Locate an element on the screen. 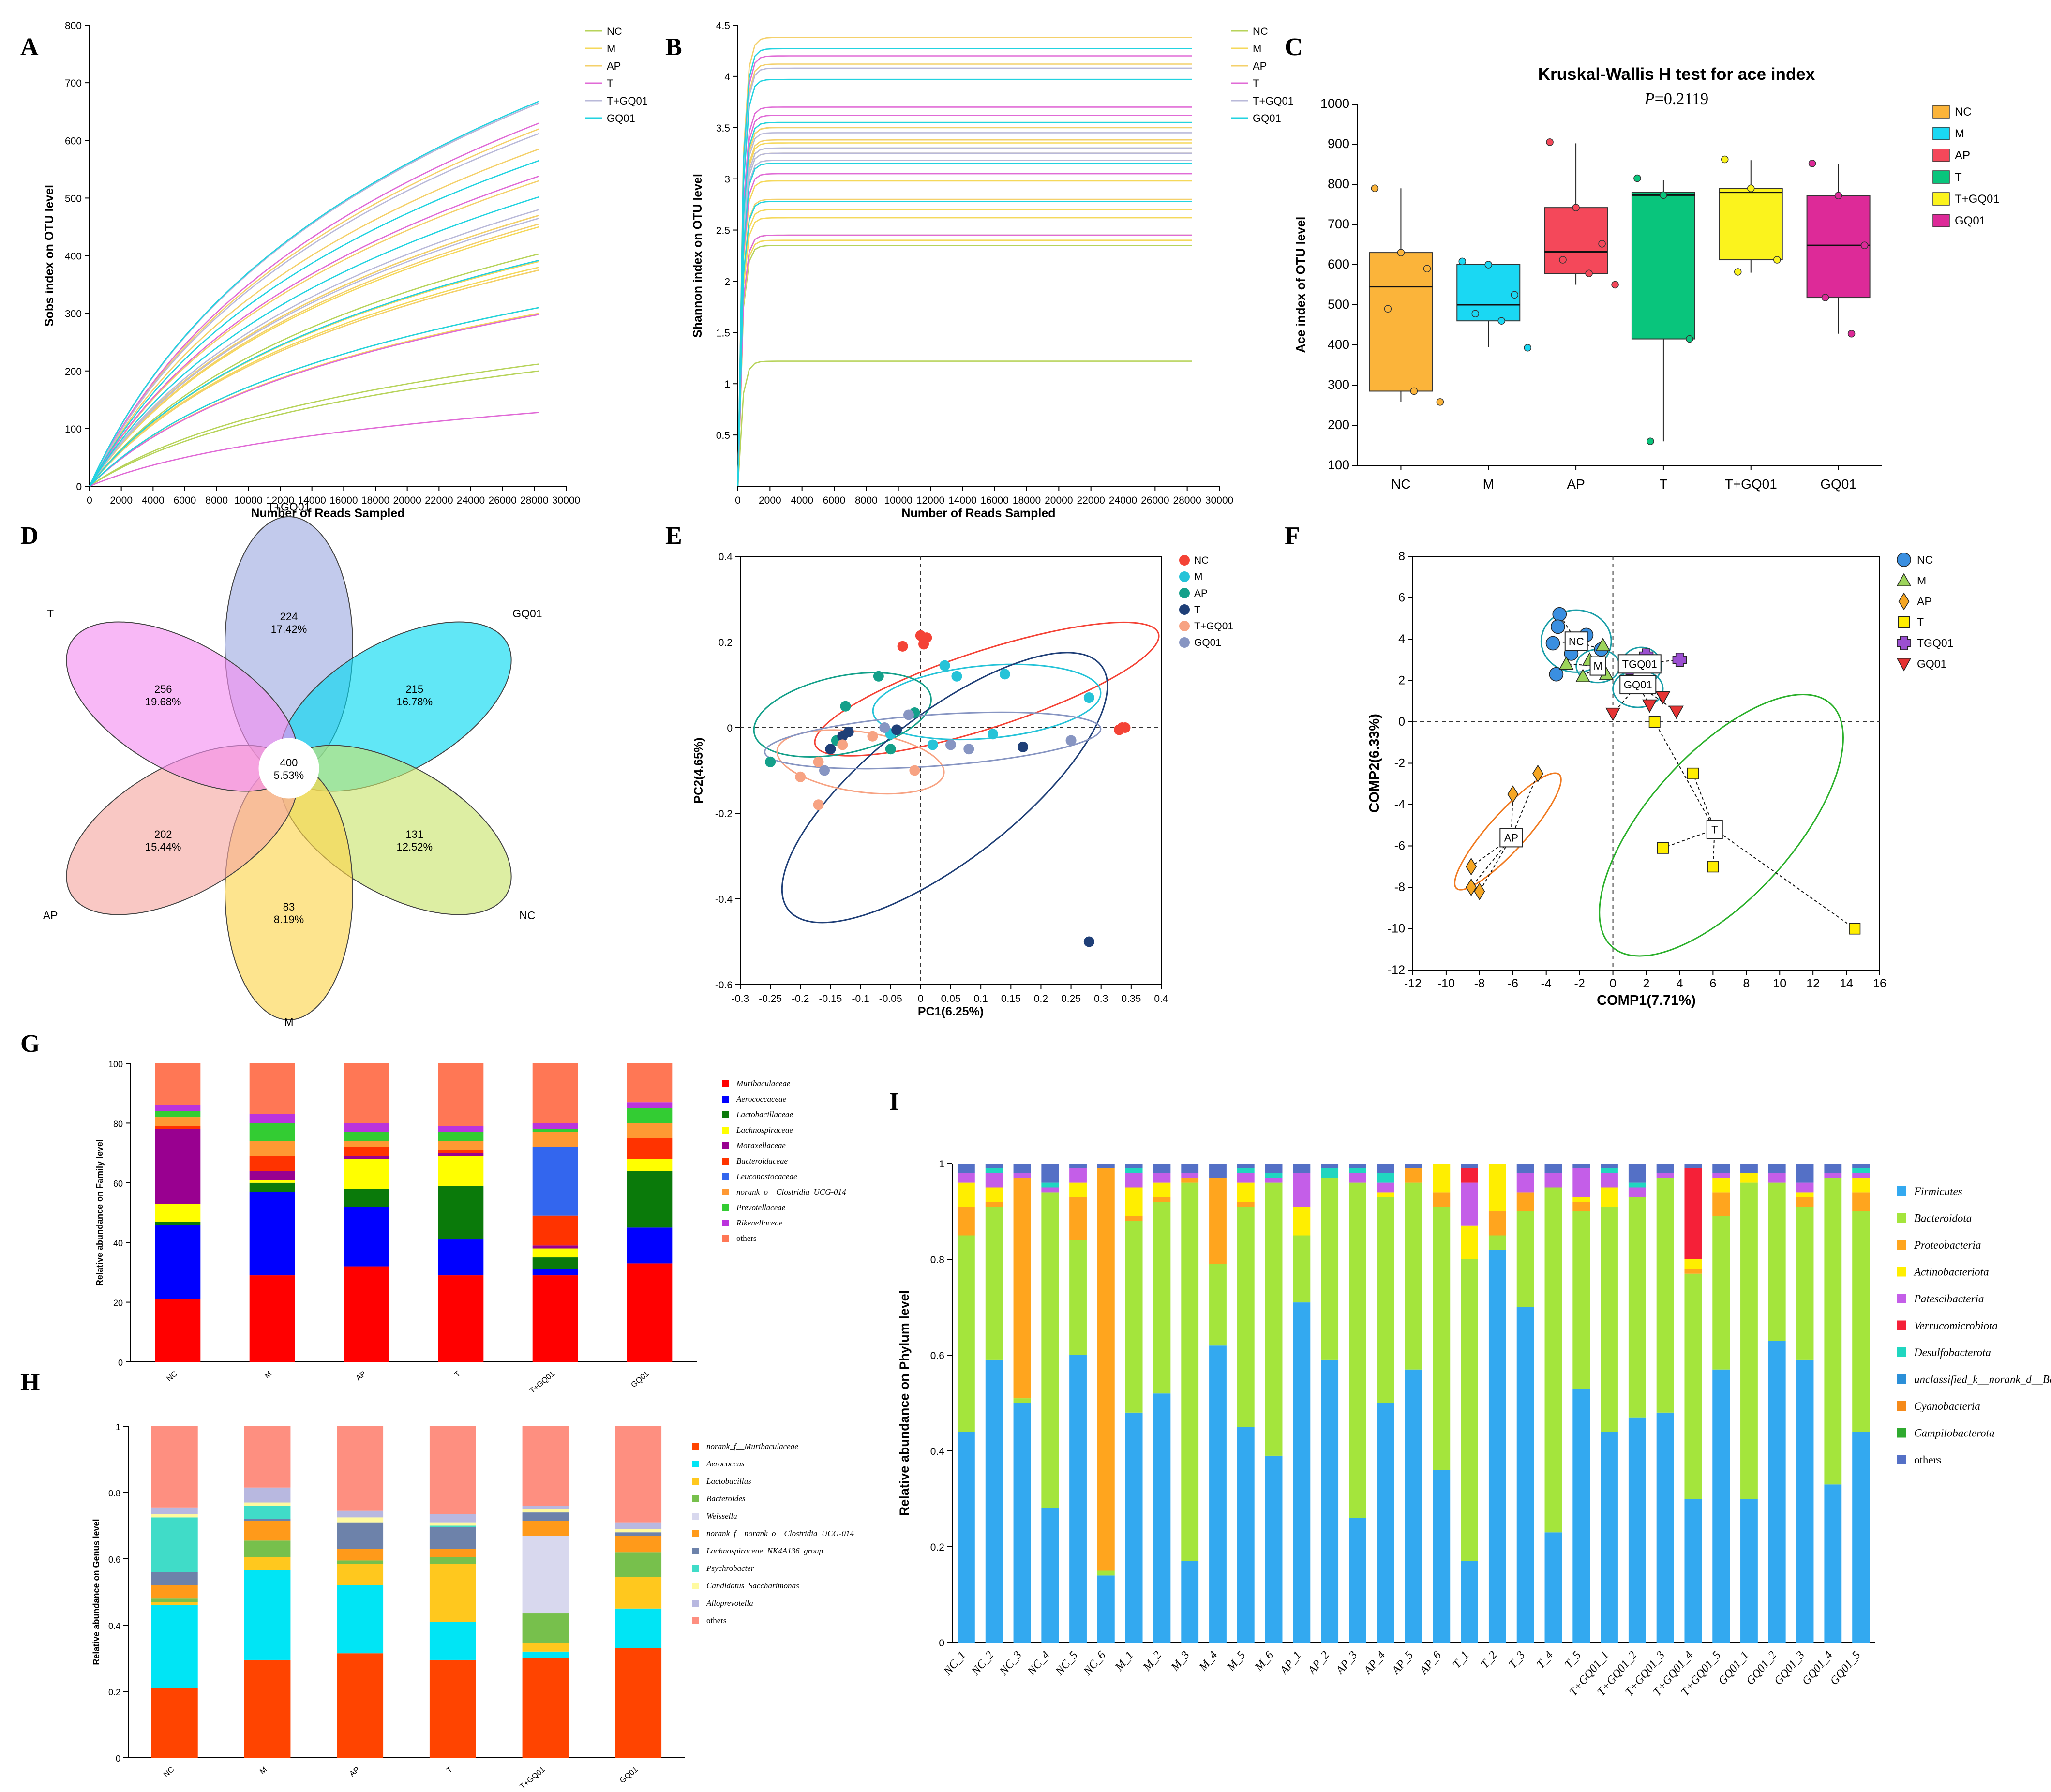 The width and height of the screenshot is (2051, 1792). point-ap is located at coordinates (891, 749).